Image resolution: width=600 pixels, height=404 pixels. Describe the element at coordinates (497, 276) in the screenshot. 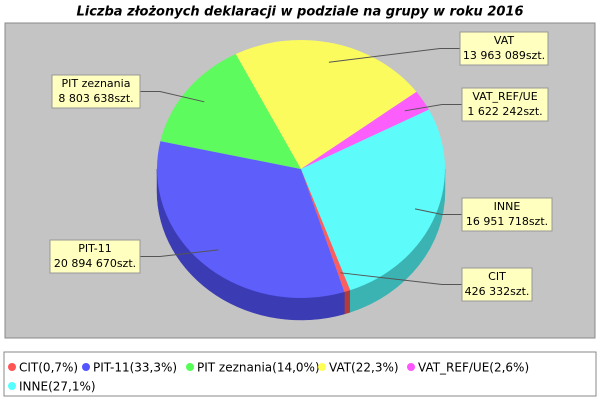

I see `label-category: CIT` at that location.